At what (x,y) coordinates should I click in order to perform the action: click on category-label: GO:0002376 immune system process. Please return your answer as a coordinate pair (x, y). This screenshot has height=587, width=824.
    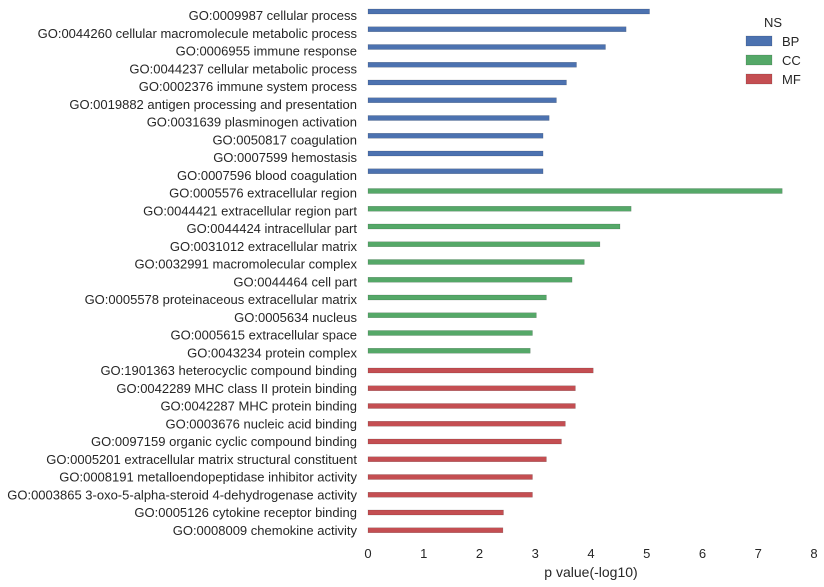
    Looking at the image, I should click on (248, 86).